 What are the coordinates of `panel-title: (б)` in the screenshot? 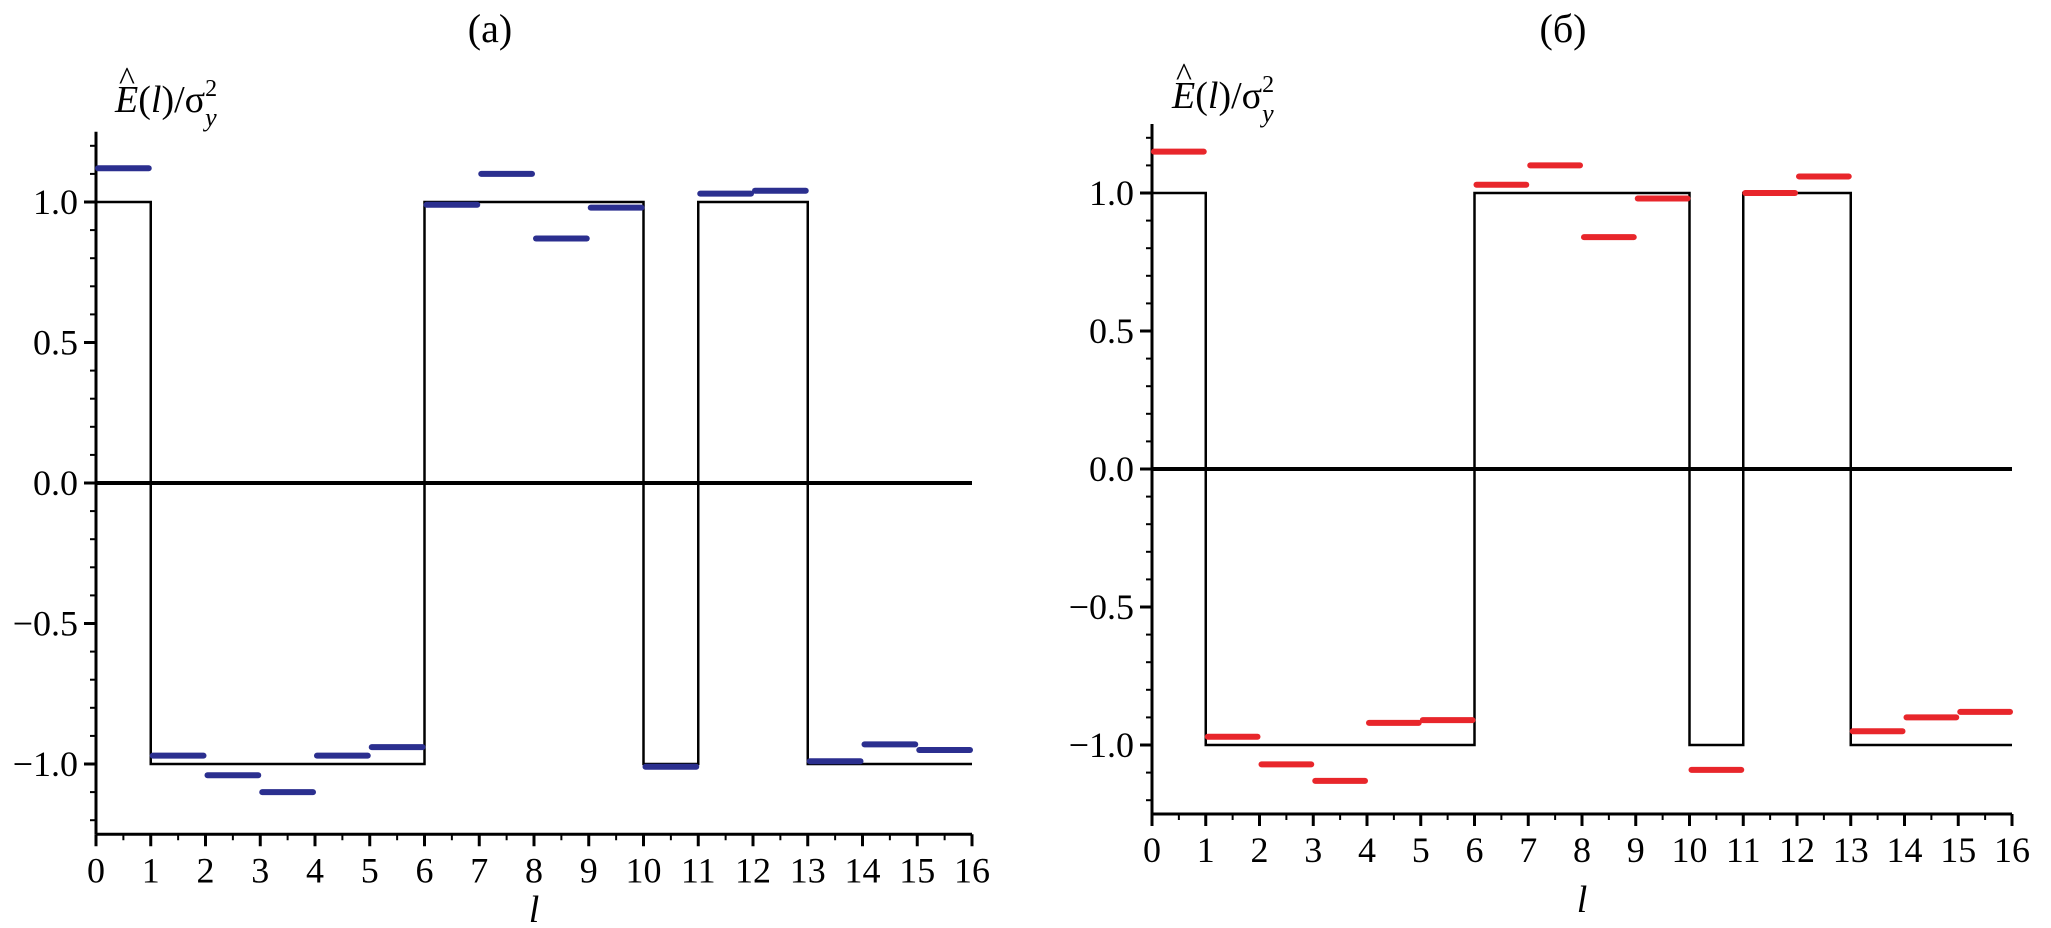 It's located at (1563, 28).